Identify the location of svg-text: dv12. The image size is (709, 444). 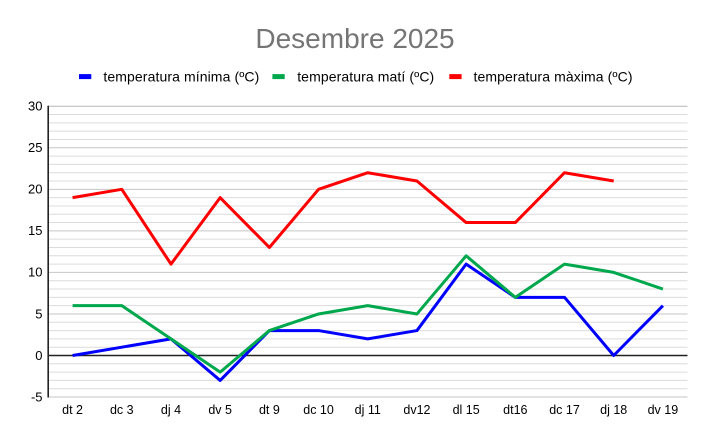
(416, 410).